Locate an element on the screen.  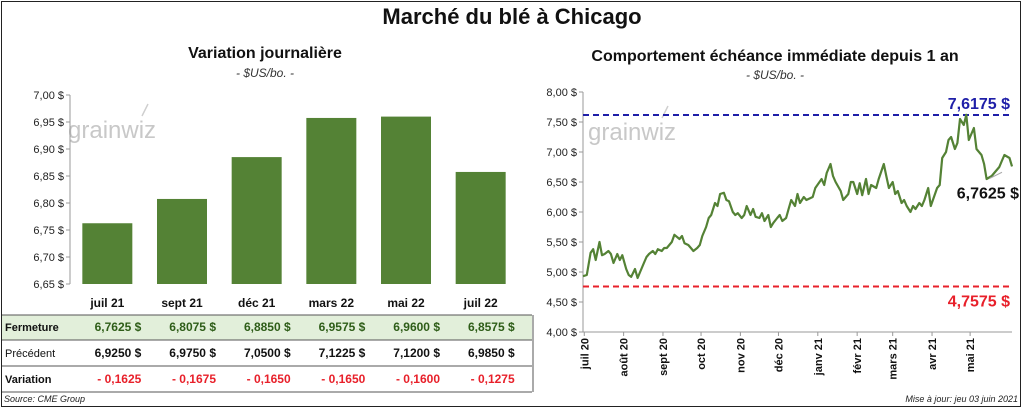
page-title: Marché du blé à Chicago is located at coordinates (512, 16).